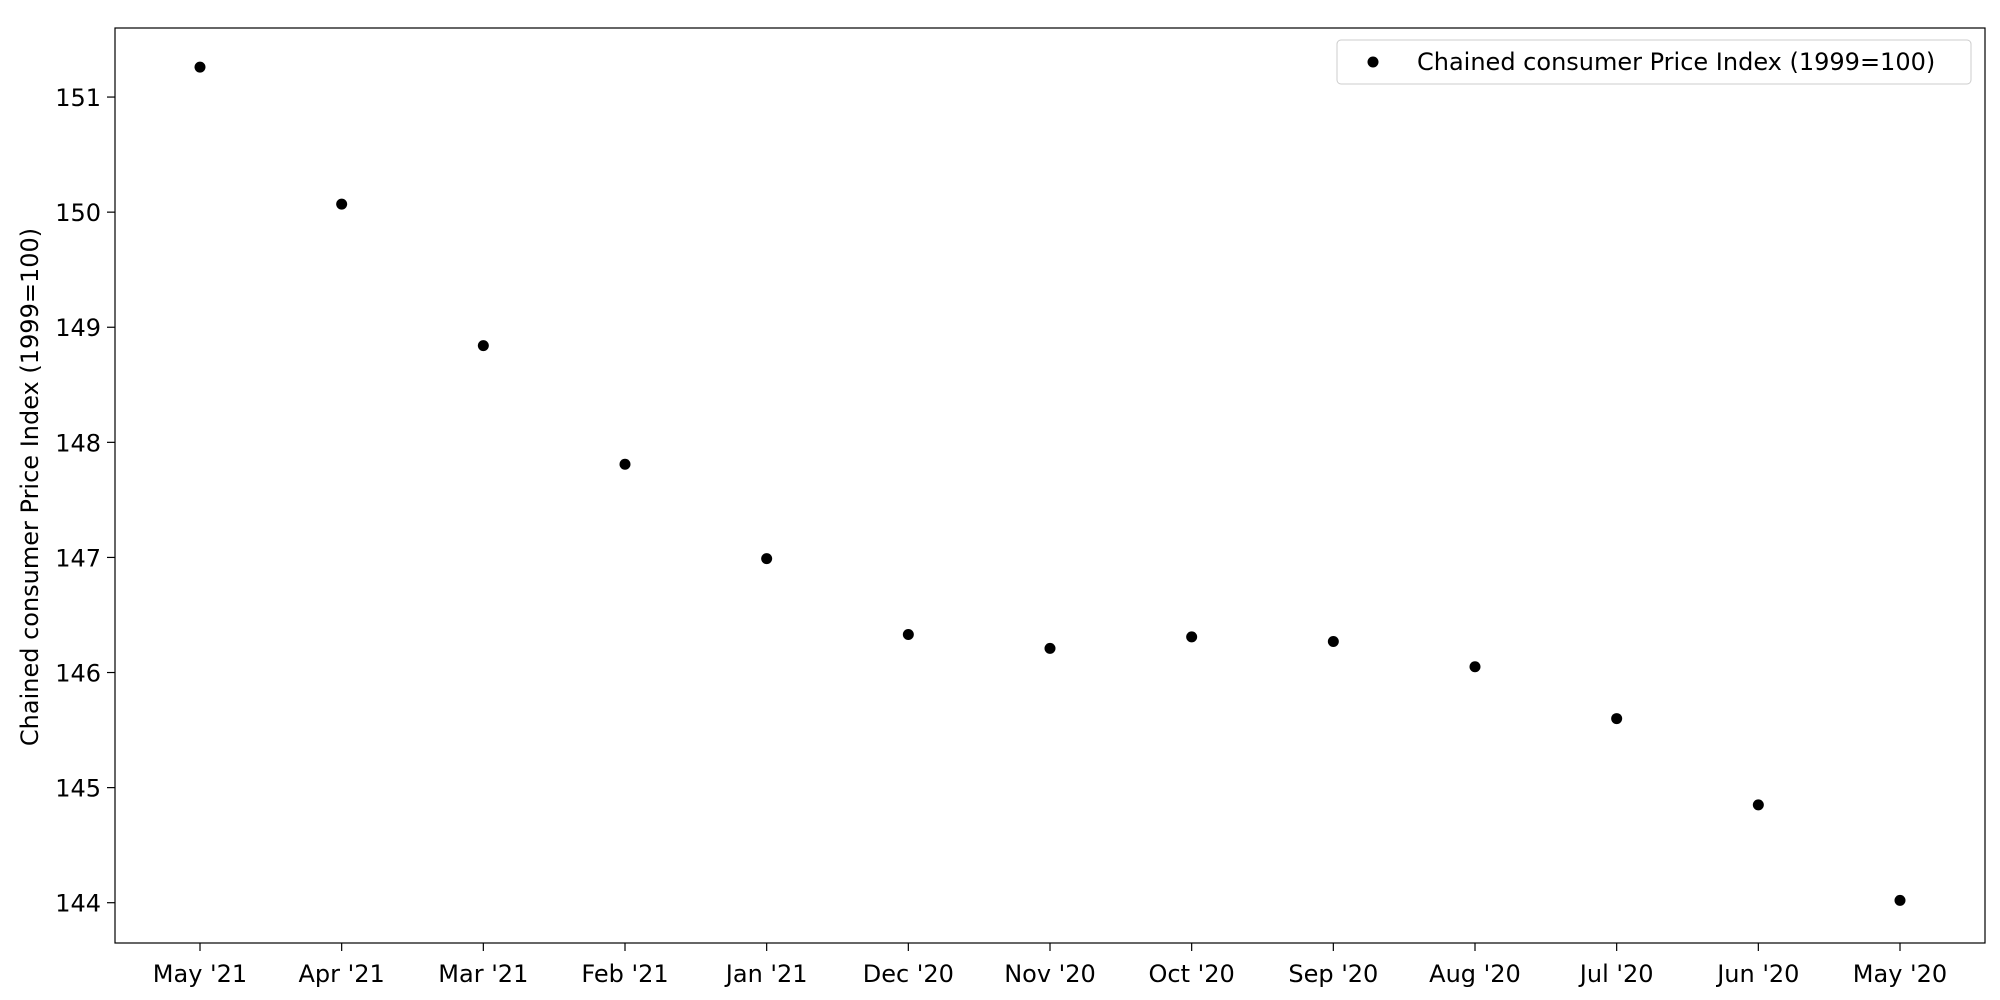 This screenshot has height=1000, width=2000. I want to click on legend-marker, so click(1373, 62).